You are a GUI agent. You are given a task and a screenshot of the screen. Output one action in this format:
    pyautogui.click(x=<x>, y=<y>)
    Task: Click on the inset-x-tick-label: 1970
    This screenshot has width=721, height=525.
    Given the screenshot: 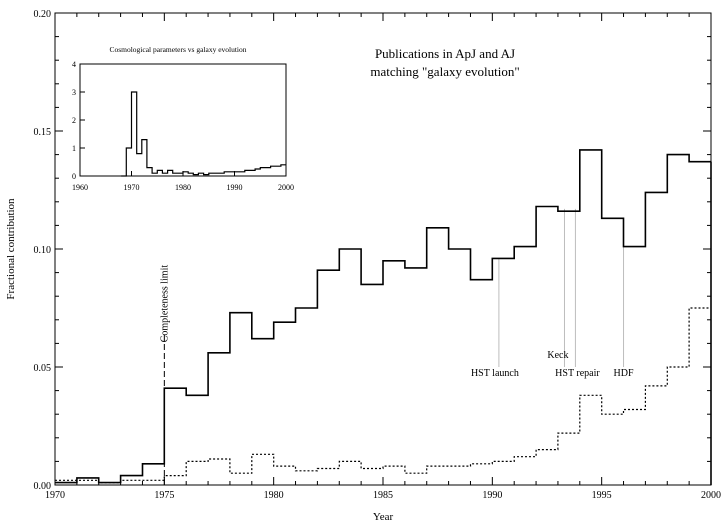 What is the action you would take?
    pyautogui.click(x=132, y=187)
    